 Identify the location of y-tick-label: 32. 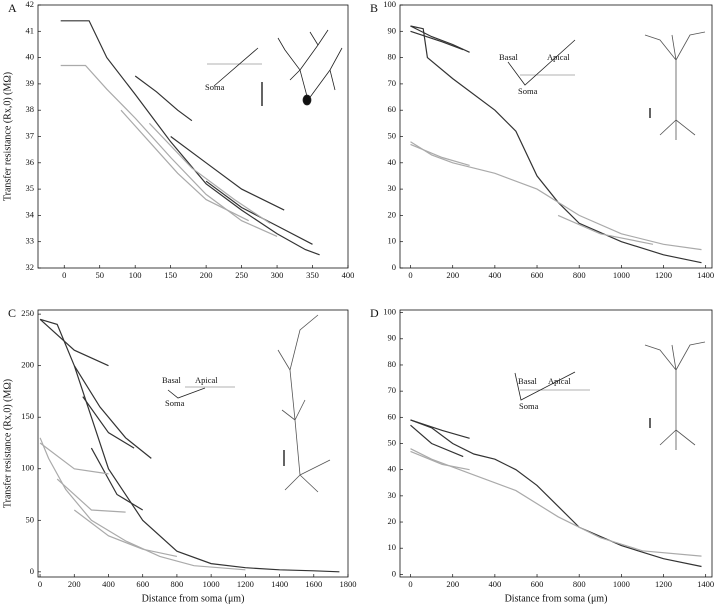
(30, 267).